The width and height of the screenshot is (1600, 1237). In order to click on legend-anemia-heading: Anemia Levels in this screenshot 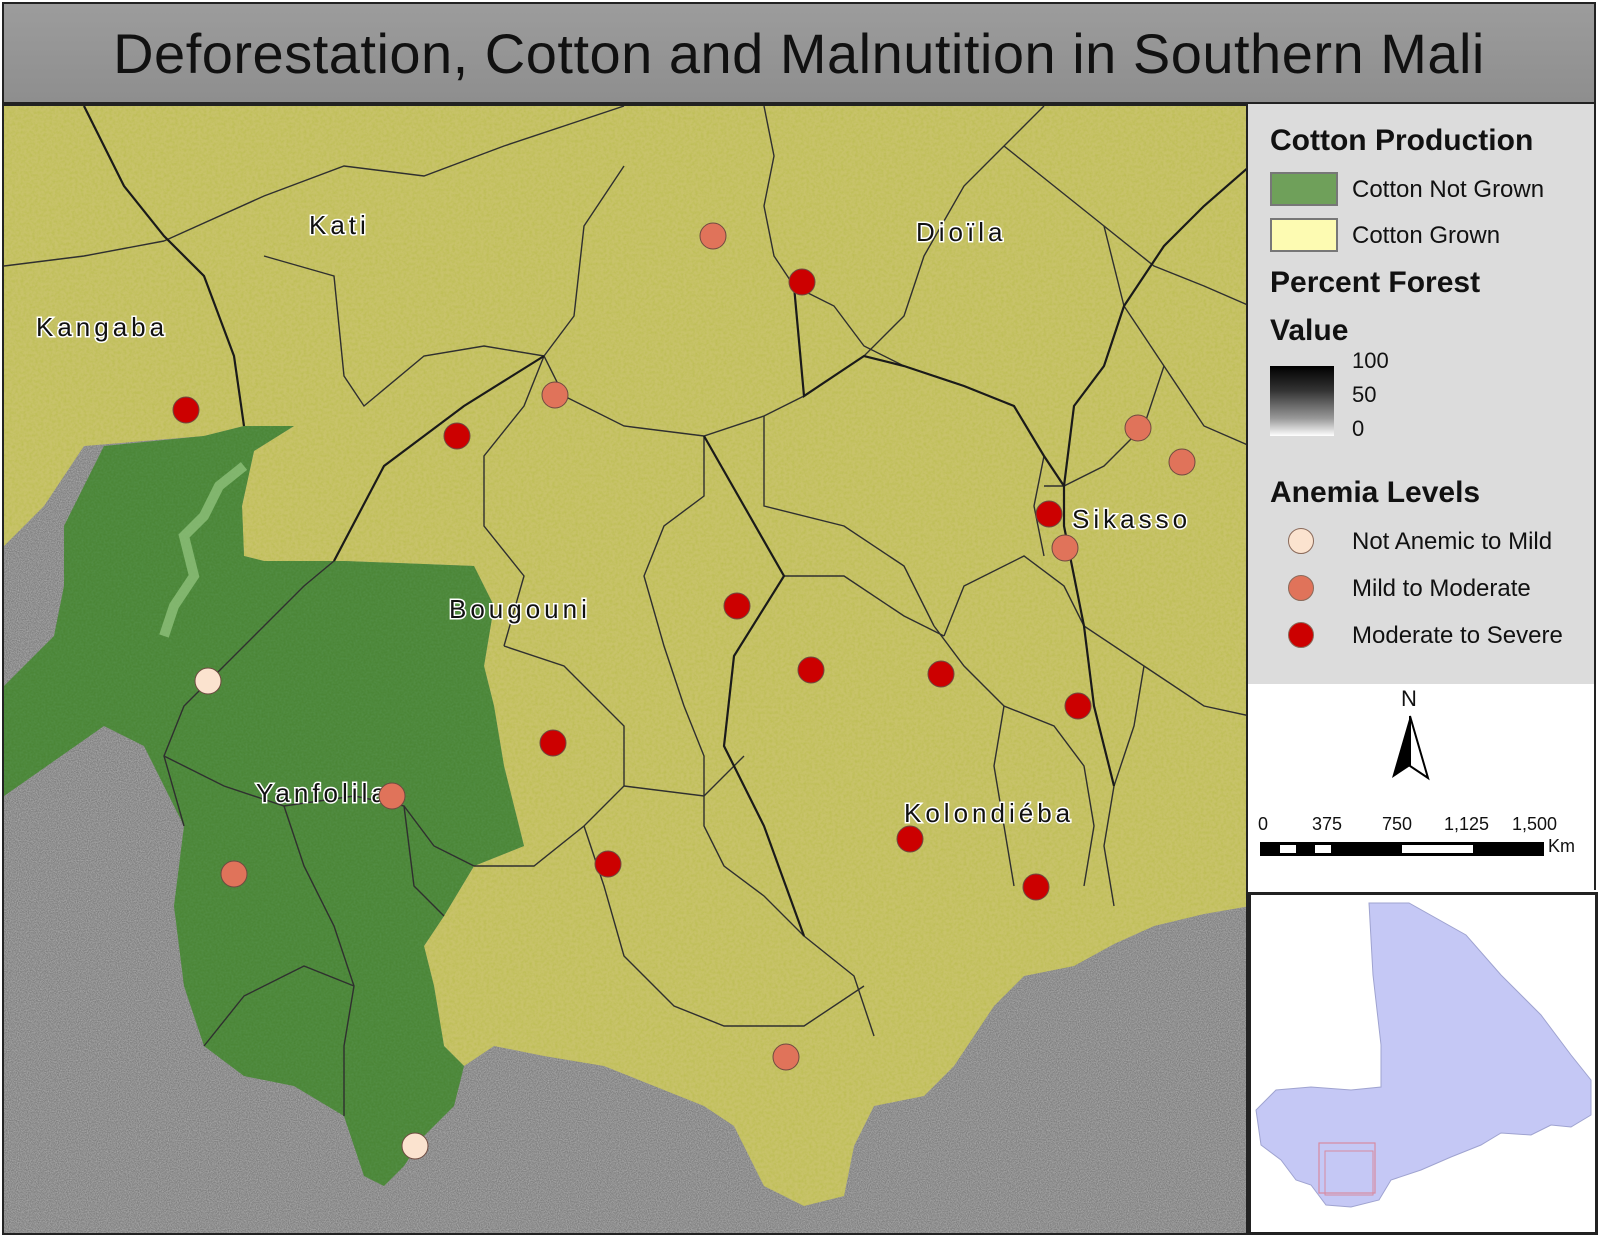, I will do `click(1375, 492)`.